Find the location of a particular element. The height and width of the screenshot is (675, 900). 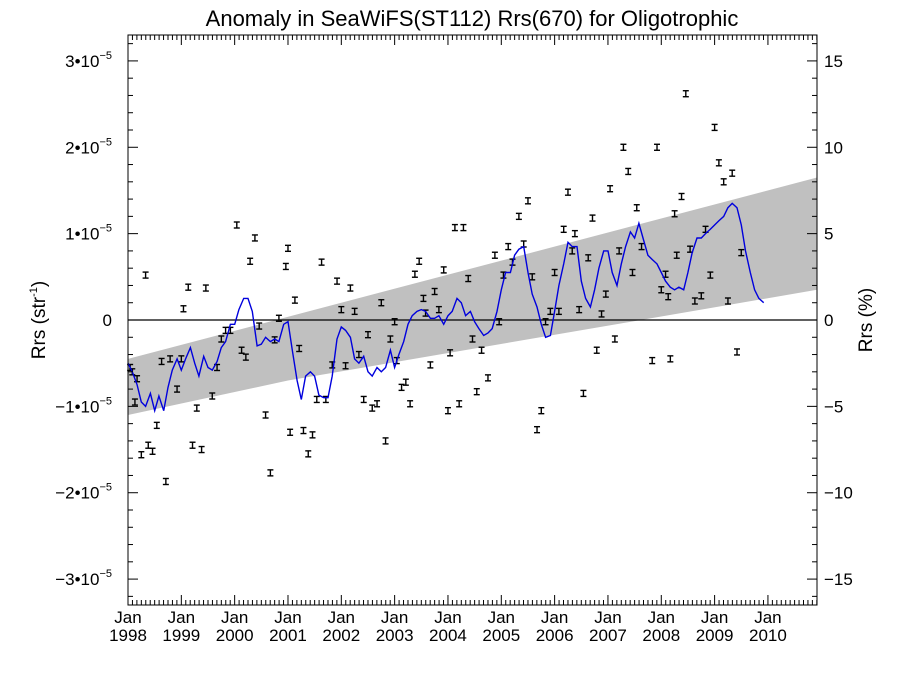

y-axis-label-left-base: Rrs (str is located at coordinates (39, 327).